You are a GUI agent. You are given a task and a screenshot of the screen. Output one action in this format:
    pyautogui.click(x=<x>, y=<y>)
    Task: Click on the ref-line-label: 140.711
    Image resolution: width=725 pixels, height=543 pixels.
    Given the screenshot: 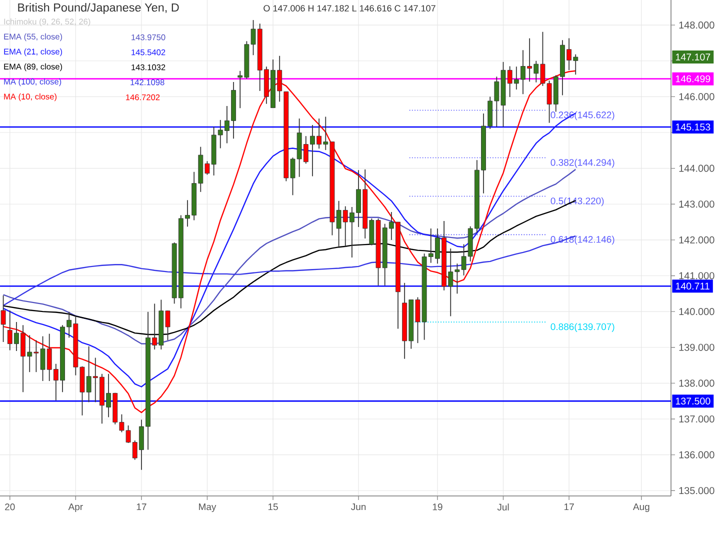 What is the action you would take?
    pyautogui.click(x=693, y=286)
    